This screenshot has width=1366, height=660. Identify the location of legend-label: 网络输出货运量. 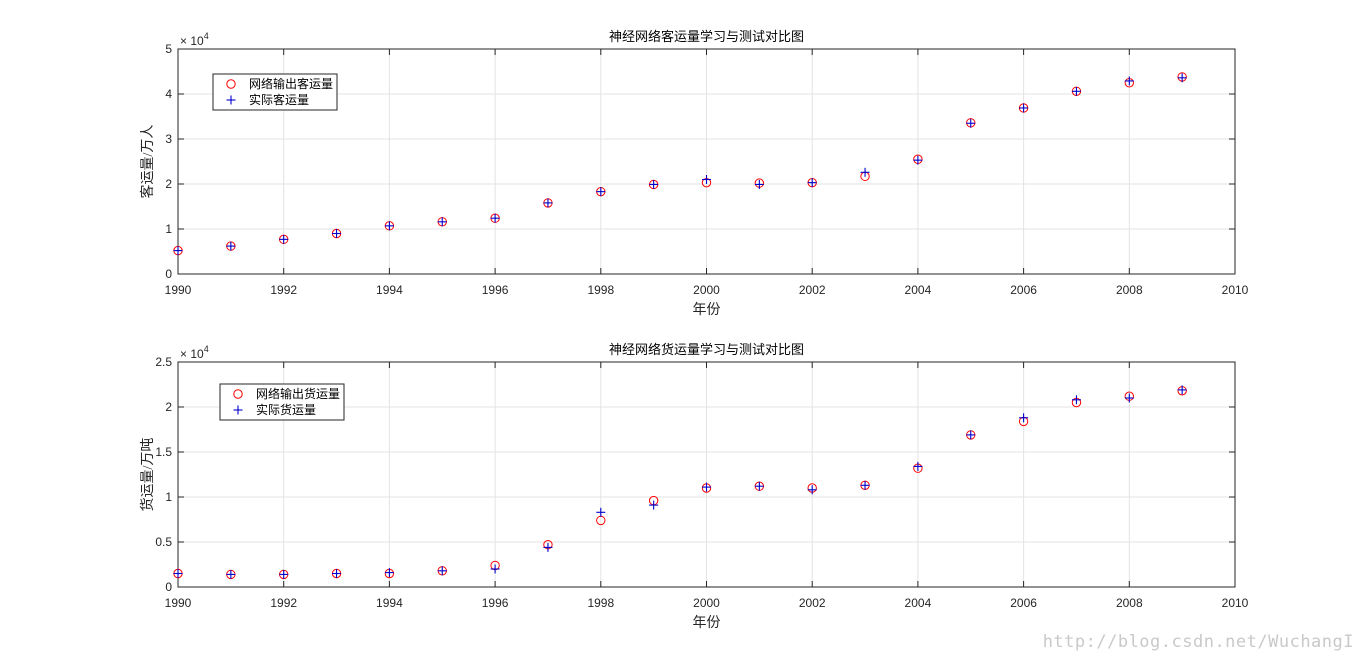
(298, 393).